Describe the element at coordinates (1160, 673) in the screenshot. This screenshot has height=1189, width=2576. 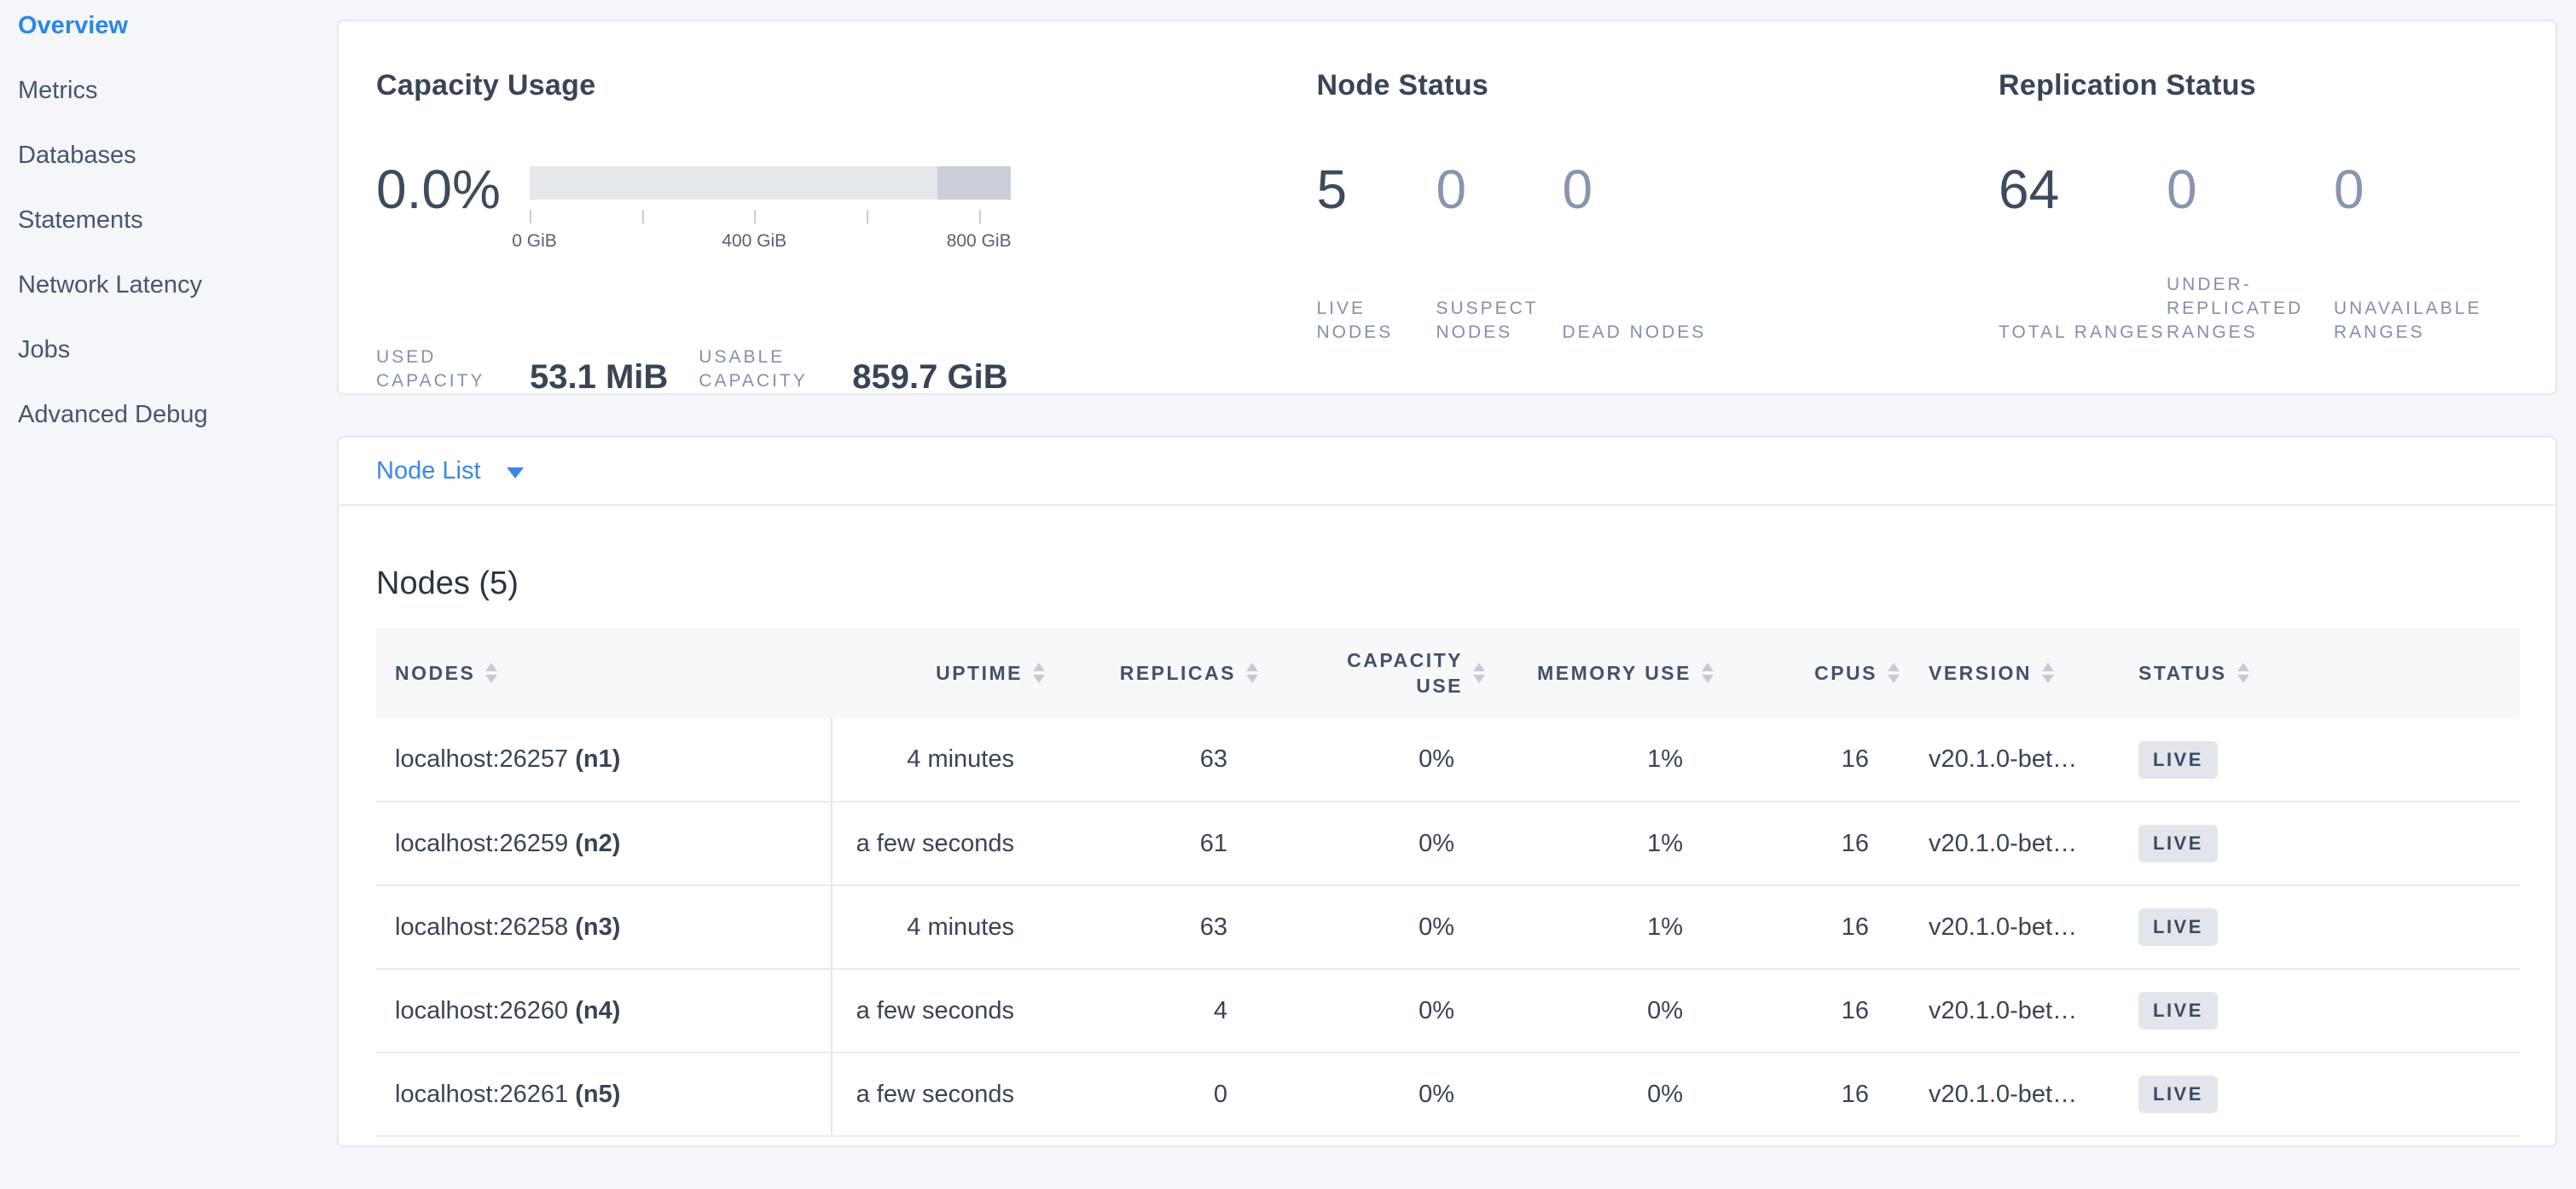
I see `column-header-replicas: REPLICAS` at that location.